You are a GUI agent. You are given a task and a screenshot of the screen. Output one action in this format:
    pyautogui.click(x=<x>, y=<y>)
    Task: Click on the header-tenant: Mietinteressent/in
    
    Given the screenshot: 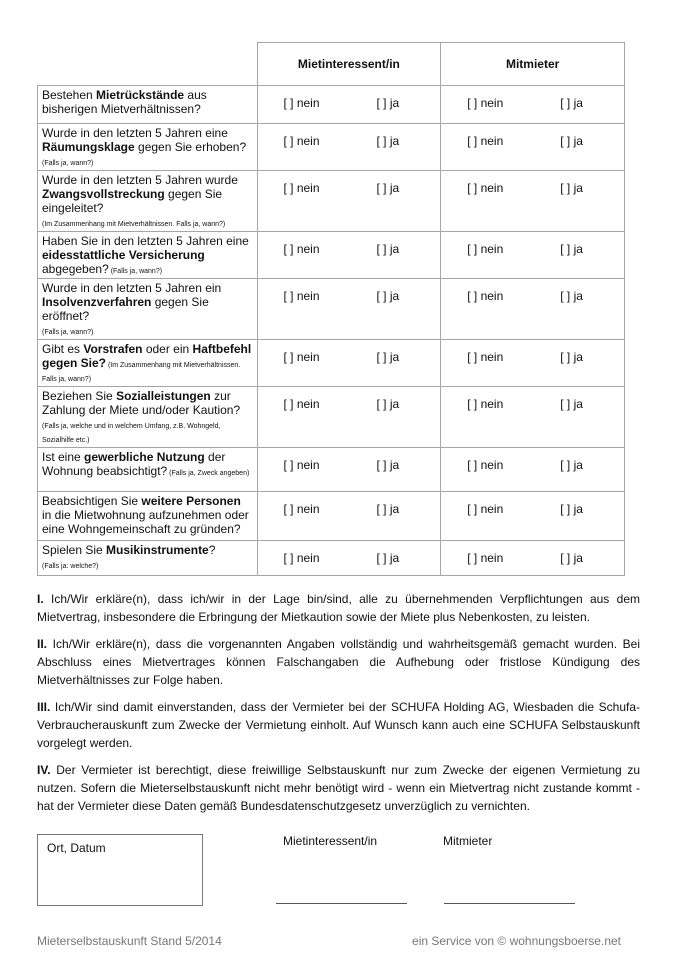 What is the action you would take?
    pyautogui.click(x=349, y=64)
    